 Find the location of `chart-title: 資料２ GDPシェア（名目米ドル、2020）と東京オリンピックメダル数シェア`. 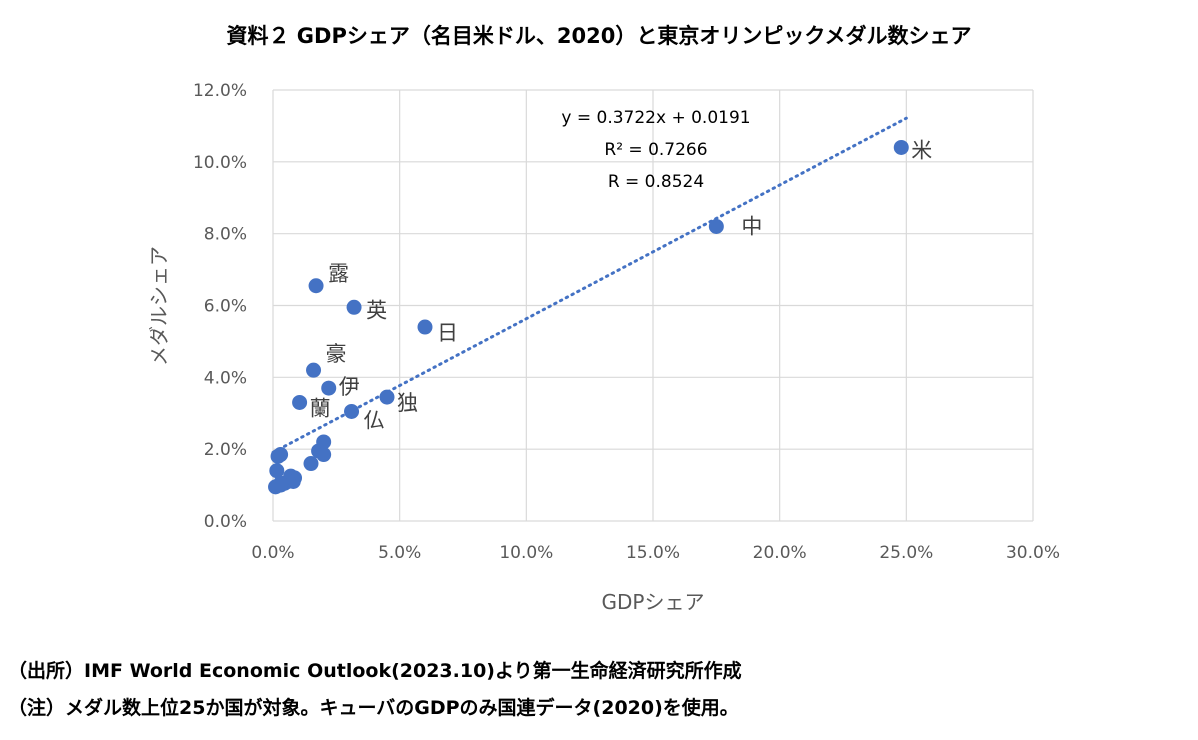

chart-title: 資料２ GDPシェア（名目米ドル、2020）と東京オリンピックメダル数シェア is located at coordinates (599, 36).